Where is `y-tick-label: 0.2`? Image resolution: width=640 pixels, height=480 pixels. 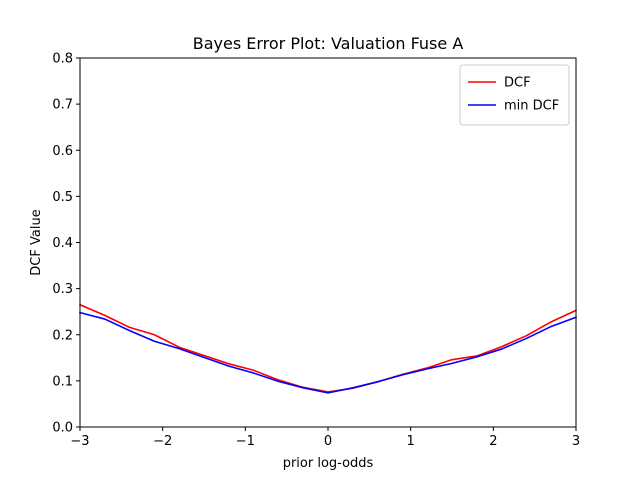
y-tick-label: 0.2 is located at coordinates (62, 335).